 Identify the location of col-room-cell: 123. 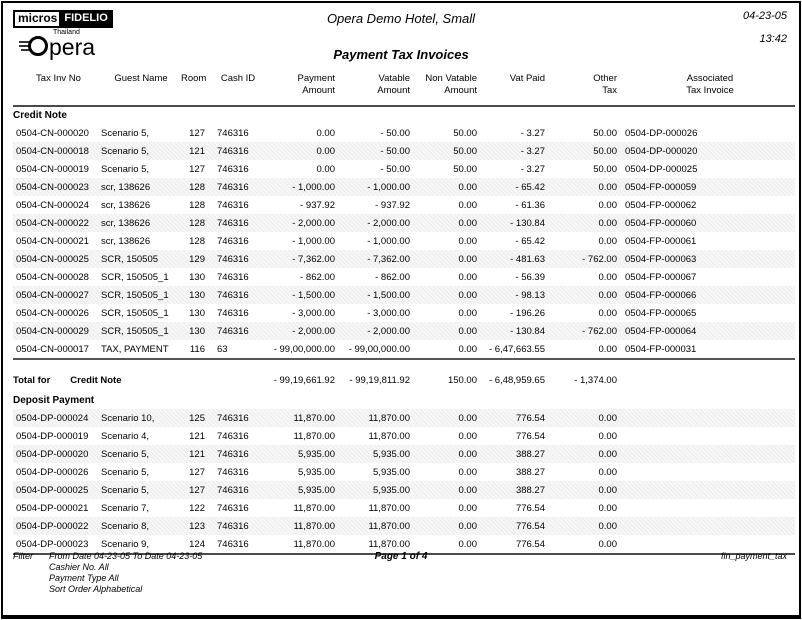
(197, 526).